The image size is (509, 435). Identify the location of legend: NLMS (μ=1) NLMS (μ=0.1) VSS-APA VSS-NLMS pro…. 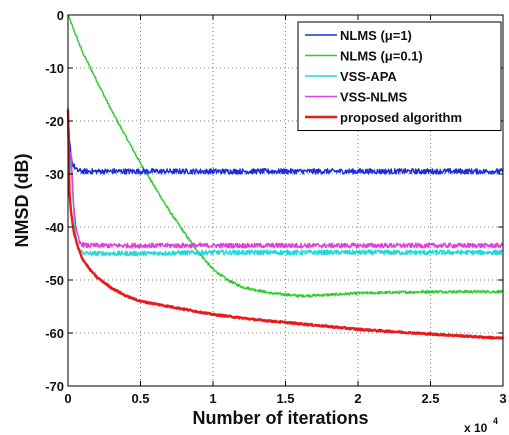
(399, 76).